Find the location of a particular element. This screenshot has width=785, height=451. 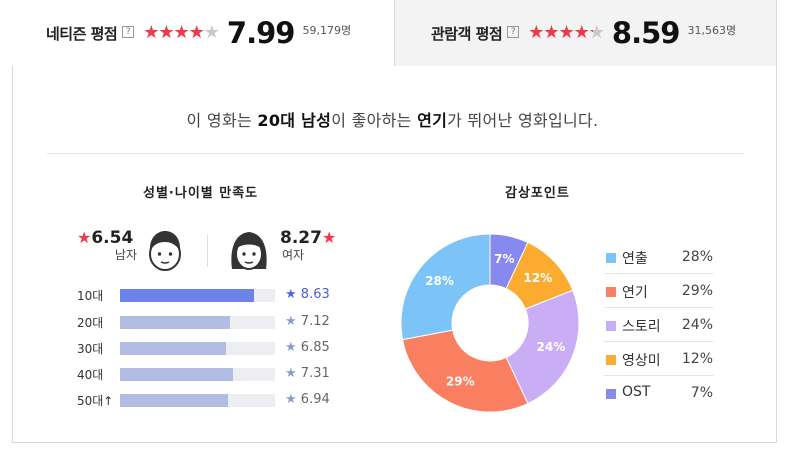

netizen-count: 59,179명 is located at coordinates (327, 30).